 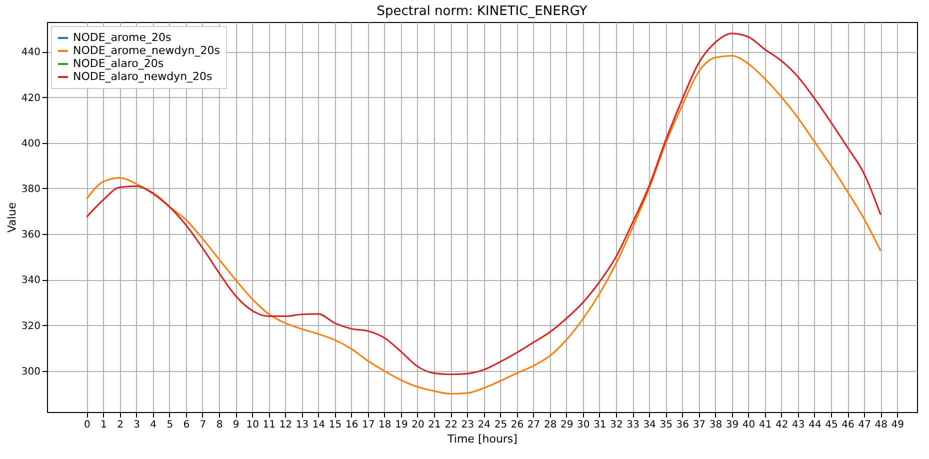 I want to click on x-tick-label: 11, so click(x=269, y=425).